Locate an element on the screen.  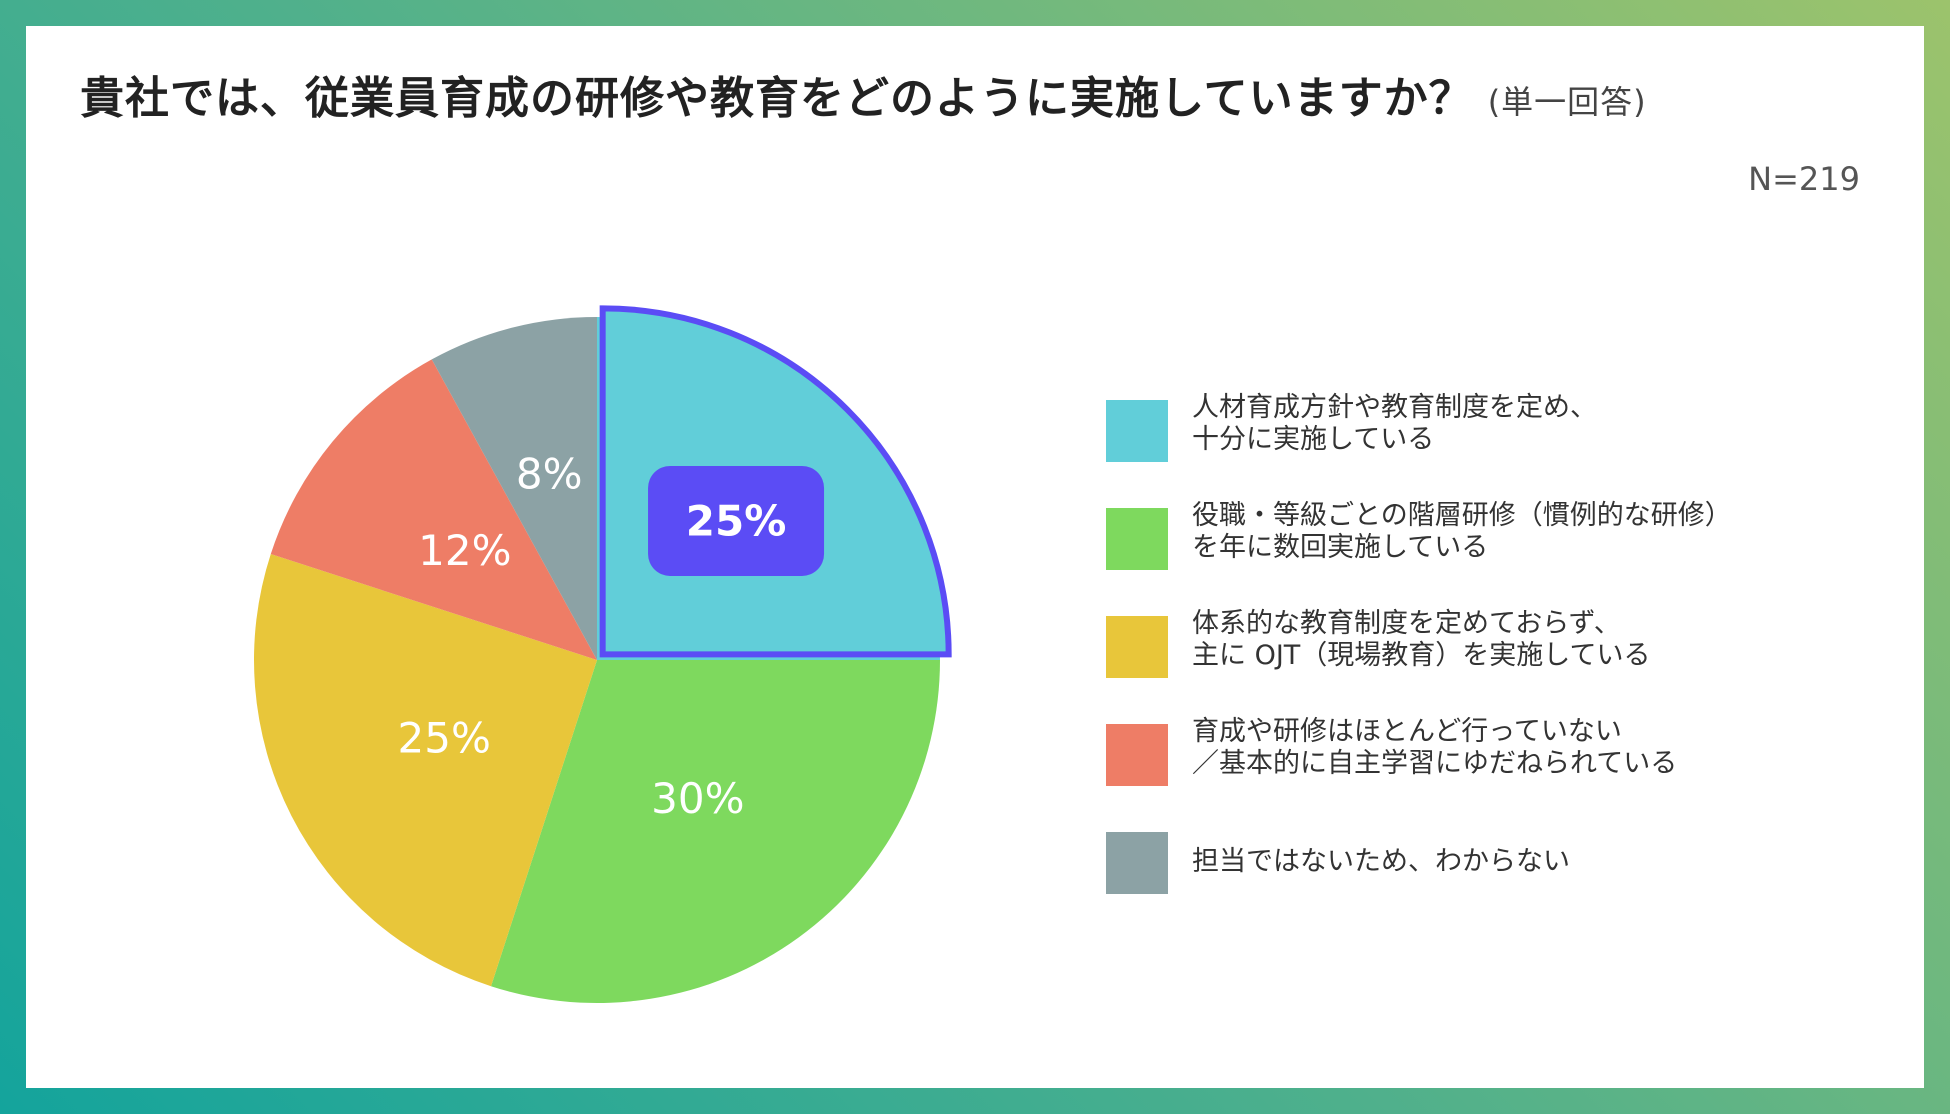
slice-value-label: 30% is located at coordinates (697, 798).